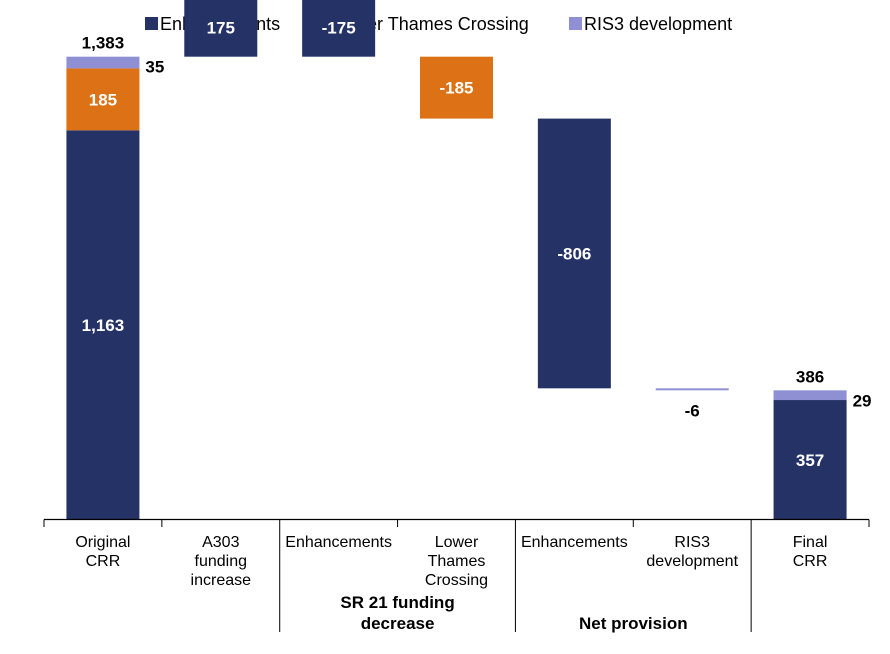  Describe the element at coordinates (810, 376) in the screenshot. I see `total-label: 386` at that location.